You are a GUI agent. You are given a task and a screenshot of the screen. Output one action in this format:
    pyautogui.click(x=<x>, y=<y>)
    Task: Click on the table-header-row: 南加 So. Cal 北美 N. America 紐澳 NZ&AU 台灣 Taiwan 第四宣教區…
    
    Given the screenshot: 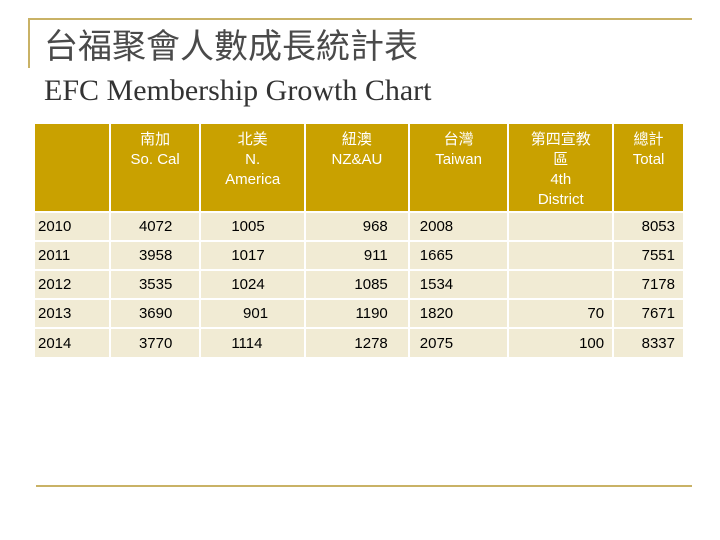 What is the action you would take?
    pyautogui.click(x=359, y=168)
    